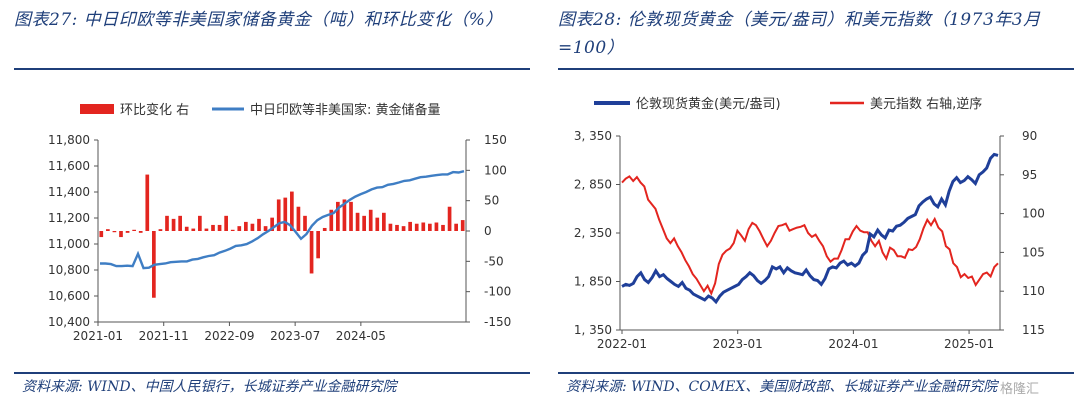 The width and height of the screenshot is (1080, 405). What do you see at coordinates (154, 110) in the screenshot?
I see `legend-bar-label: 环比变化 右` at bounding box center [154, 110].